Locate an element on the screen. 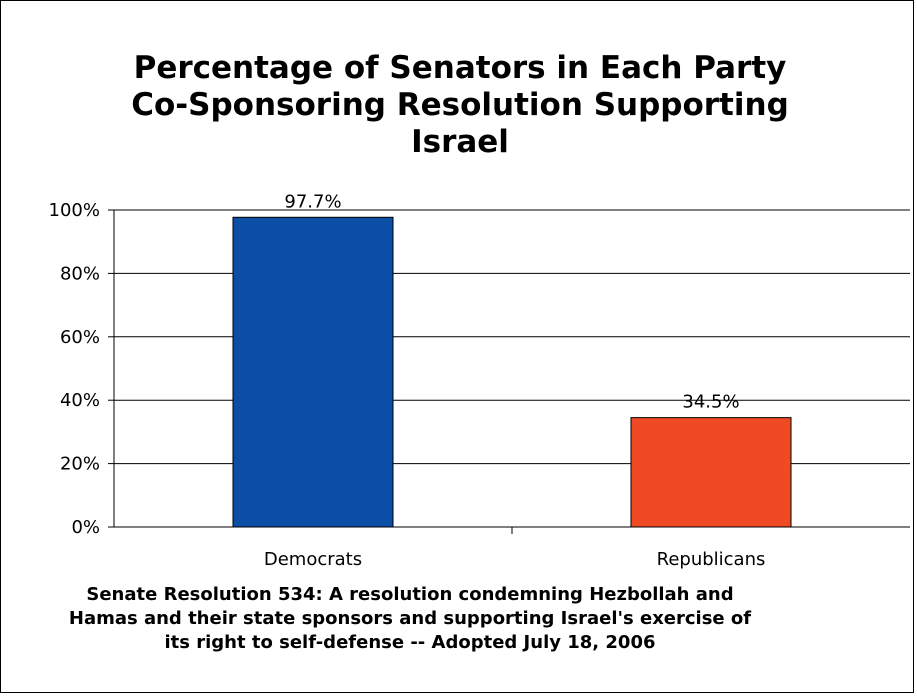  chart-title-line-2: Co-Sponsoring Resolution Supporting is located at coordinates (460, 105).